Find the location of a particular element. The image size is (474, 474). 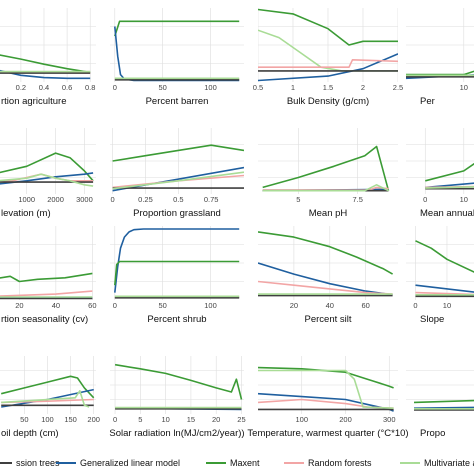

panel-7: 5 7.5 Mean pH is located at coordinates (328, 173).